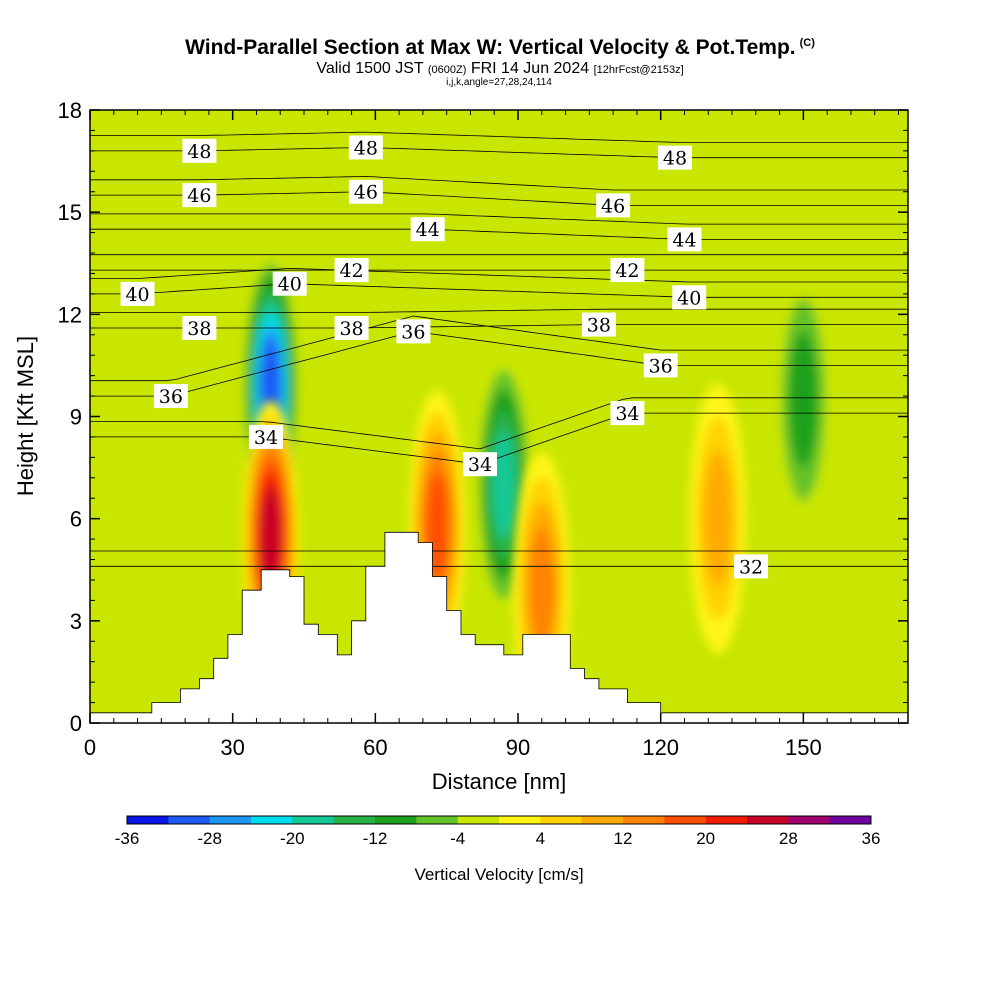 This screenshot has height=1000, width=1000. What do you see at coordinates (788, 838) in the screenshot?
I see `colorbar-tick-label: 28` at bounding box center [788, 838].